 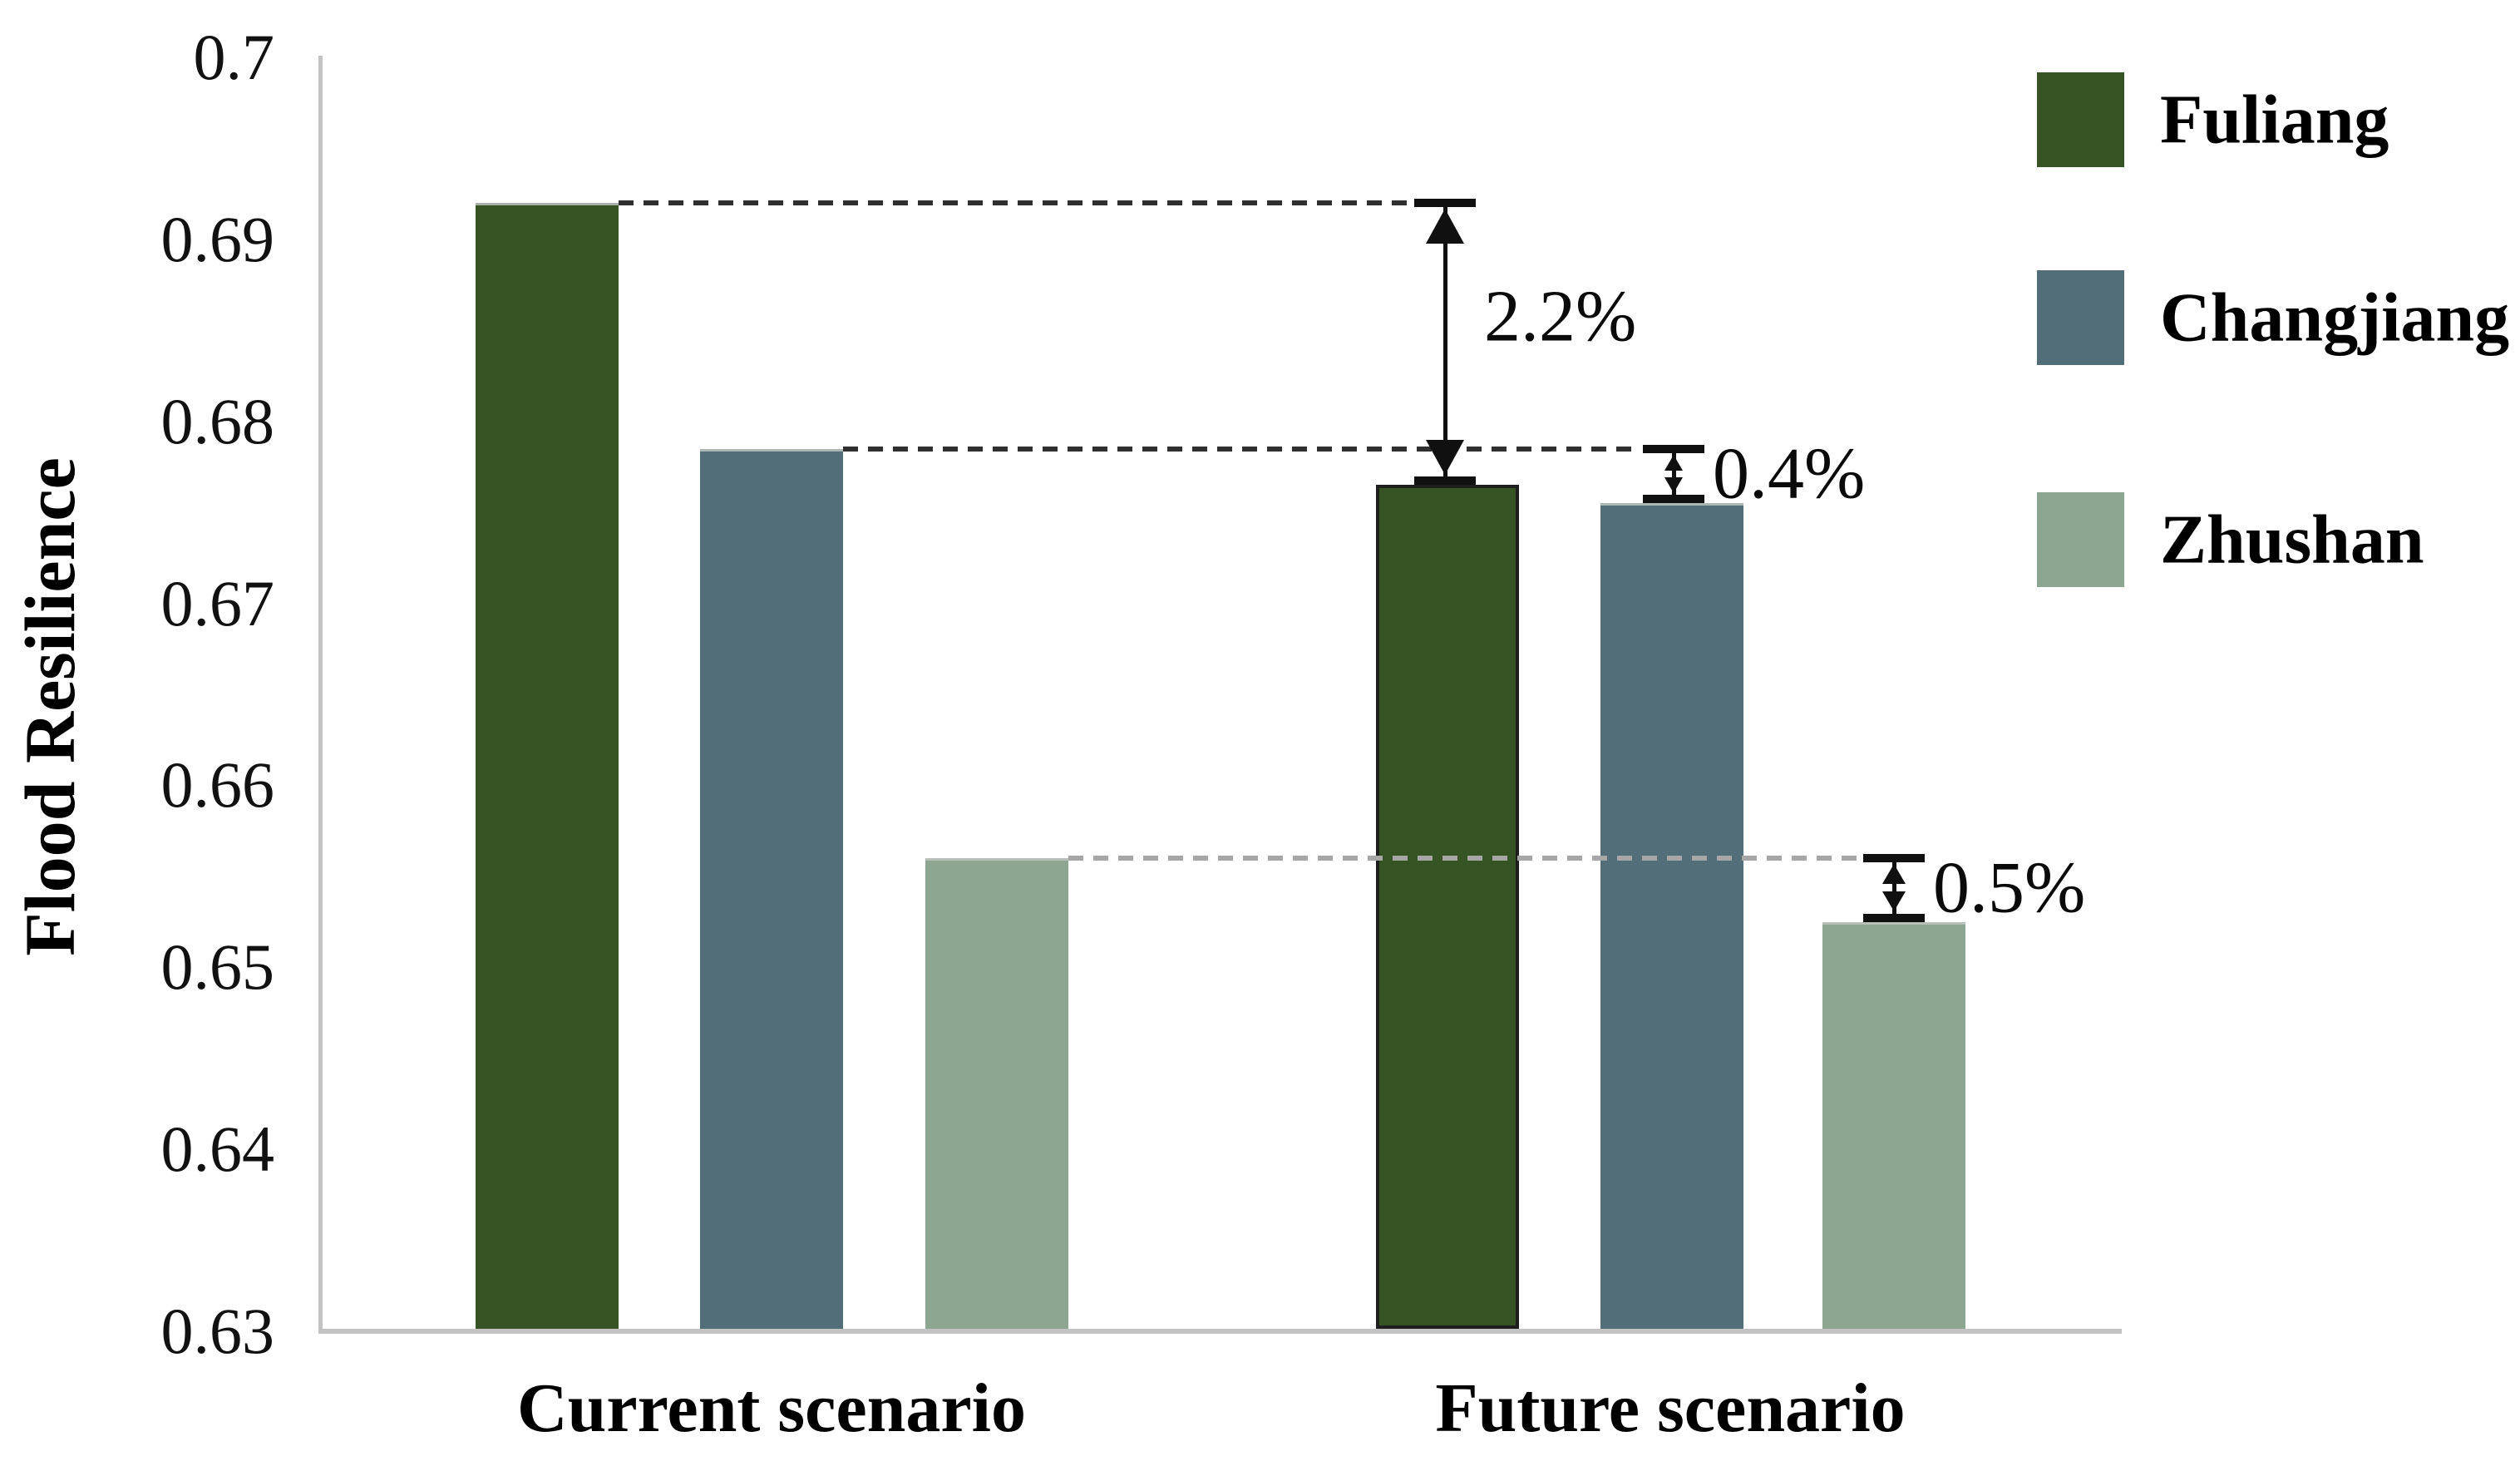 I want to click on legend-label-fuliang: Fuliang, so click(x=2274, y=120).